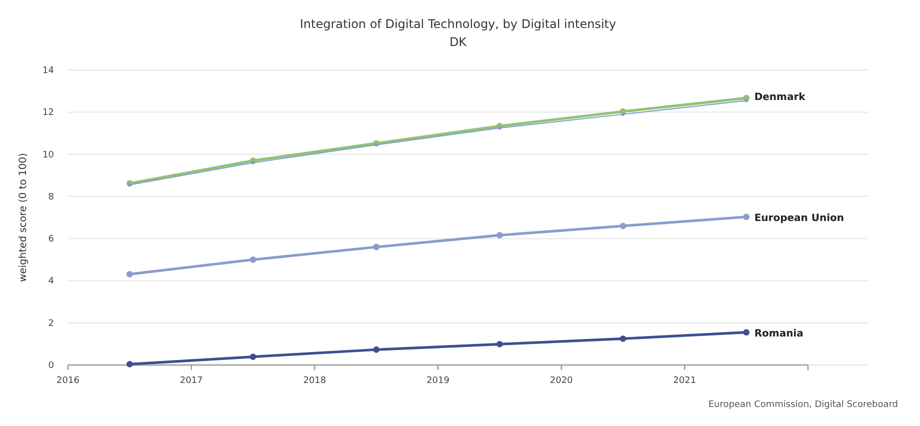  Describe the element at coordinates (51, 323) in the screenshot. I see `y-tick-label: 2` at that location.